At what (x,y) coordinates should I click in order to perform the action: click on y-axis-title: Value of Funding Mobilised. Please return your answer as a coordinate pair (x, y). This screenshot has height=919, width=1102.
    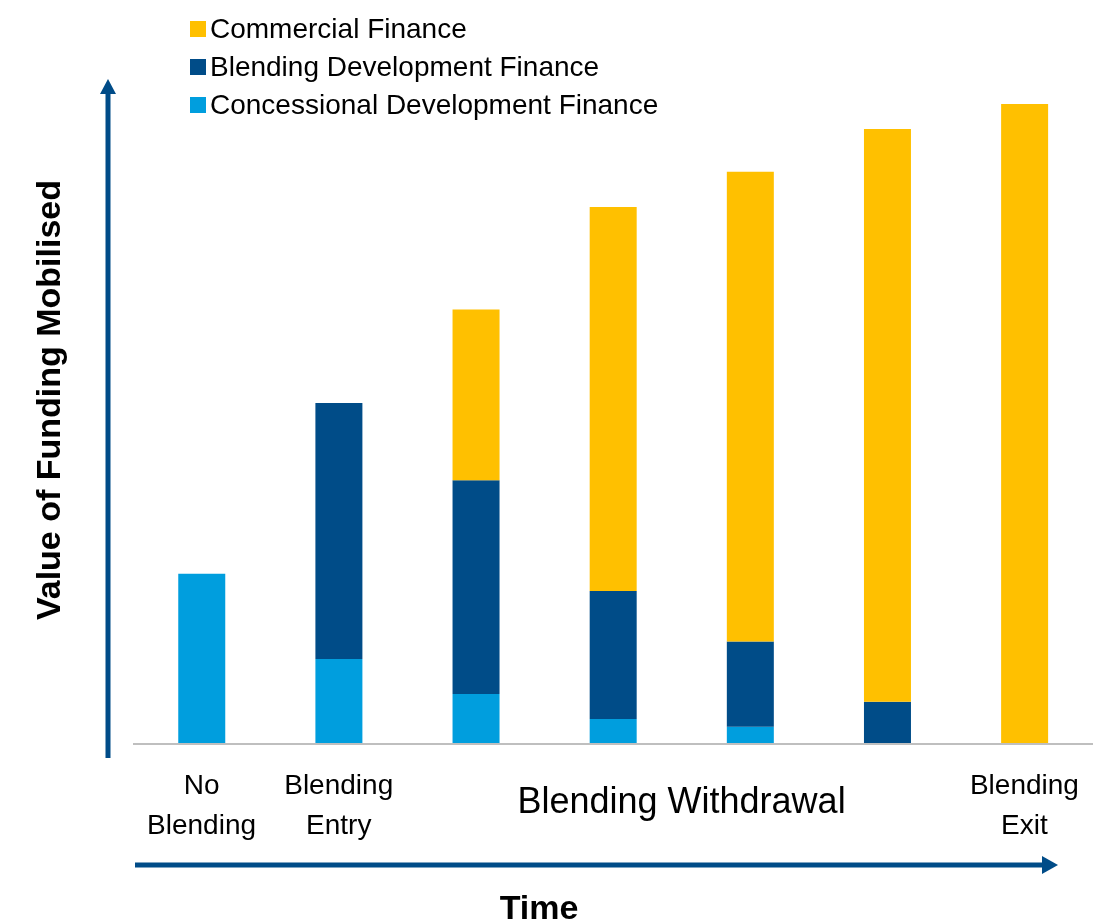
    Looking at the image, I should click on (48, 400).